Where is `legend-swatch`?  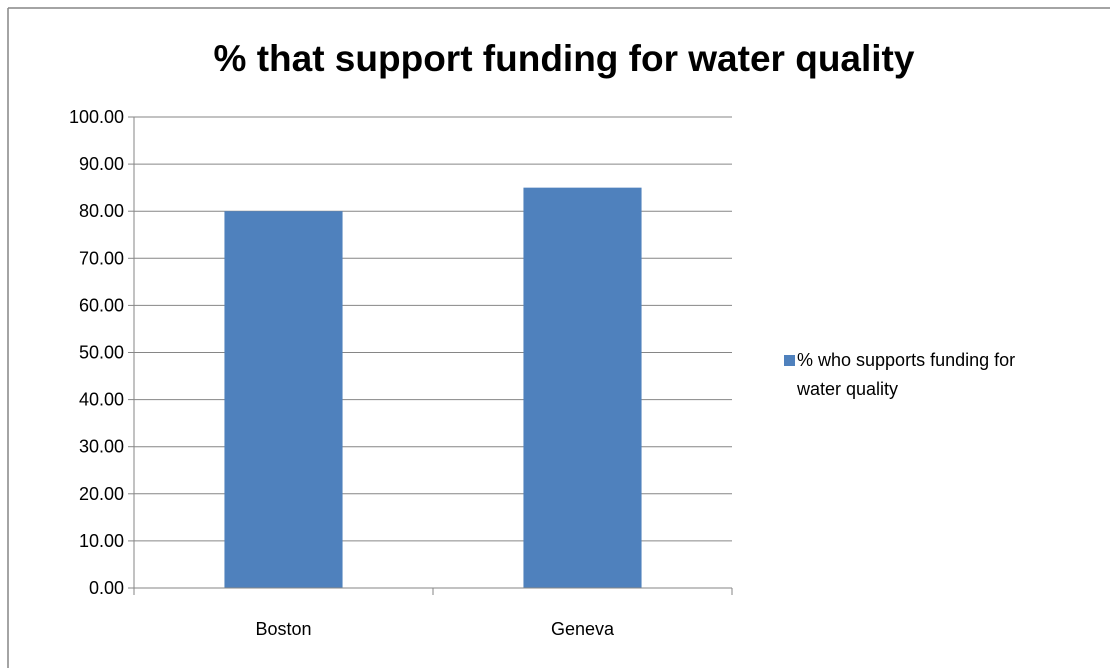
legend-swatch is located at coordinates (789, 360).